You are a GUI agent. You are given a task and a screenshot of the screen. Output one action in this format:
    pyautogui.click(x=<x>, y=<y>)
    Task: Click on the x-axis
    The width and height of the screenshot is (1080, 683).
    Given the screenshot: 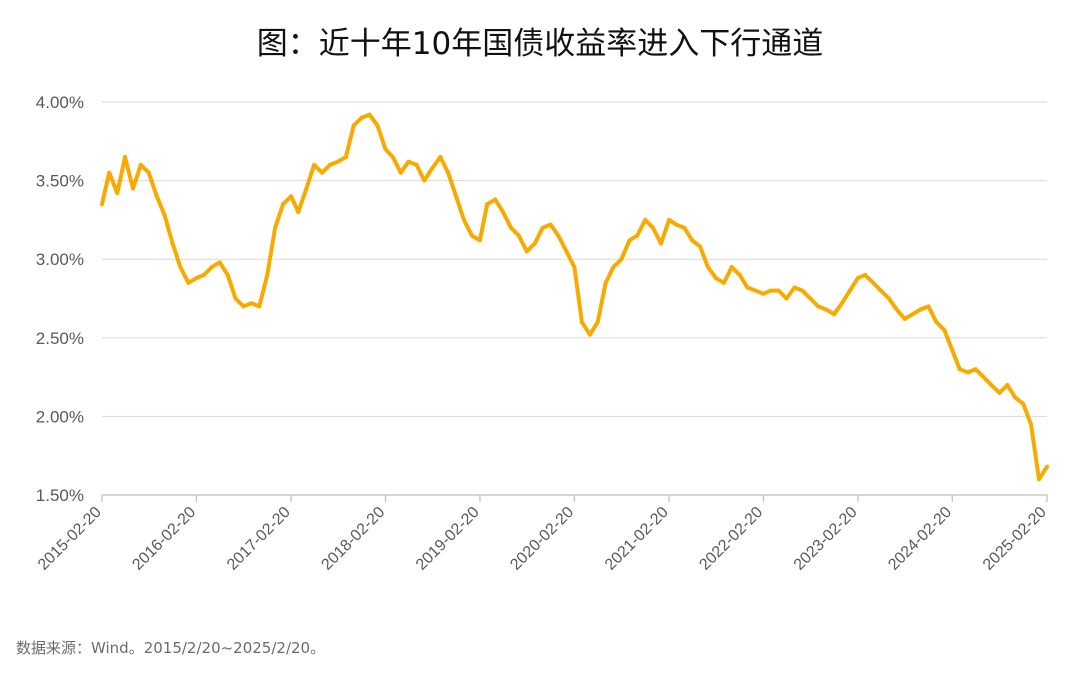 What is the action you would take?
    pyautogui.click(x=574, y=498)
    